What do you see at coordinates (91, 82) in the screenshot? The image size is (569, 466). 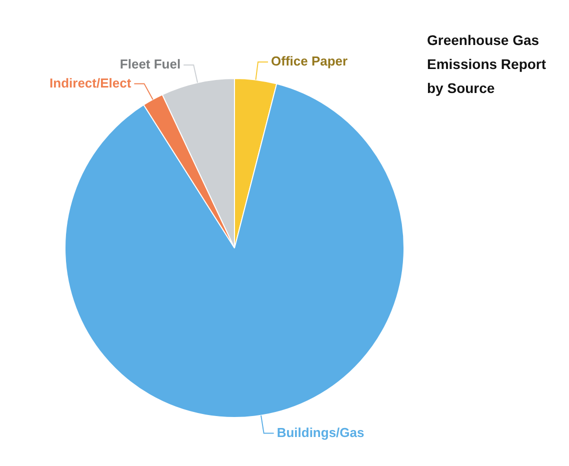 I see `slice-label: Indirect/Elect` at bounding box center [91, 82].